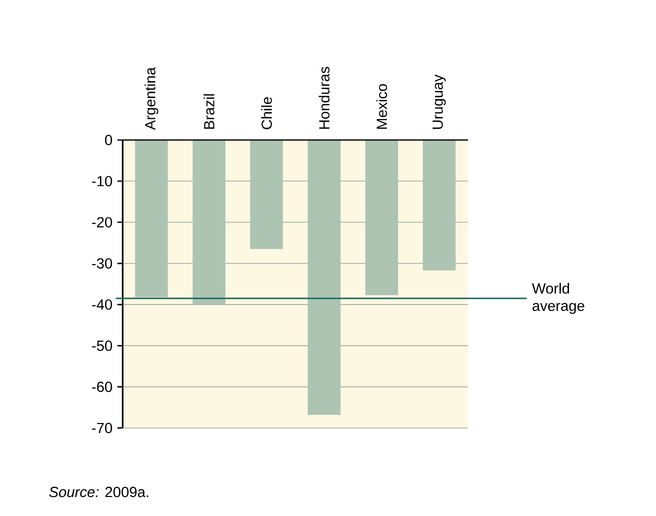 Image resolution: width=656 pixels, height=516 pixels. I want to click on y-tick-label: -20, so click(102, 222).